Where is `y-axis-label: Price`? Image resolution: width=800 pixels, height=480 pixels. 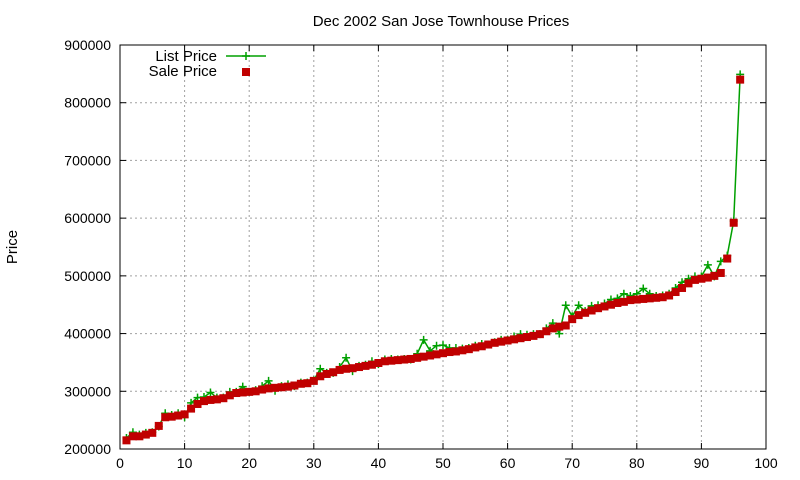 y-axis-label: Price is located at coordinates (12, 247).